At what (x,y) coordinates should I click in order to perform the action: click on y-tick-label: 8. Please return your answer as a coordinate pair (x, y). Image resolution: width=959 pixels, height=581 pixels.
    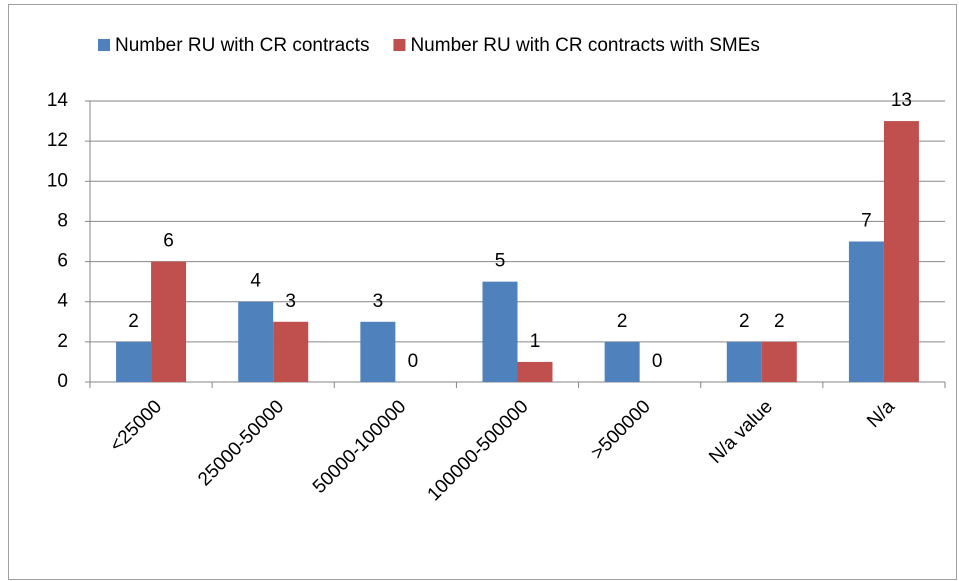
    Looking at the image, I should click on (62, 220).